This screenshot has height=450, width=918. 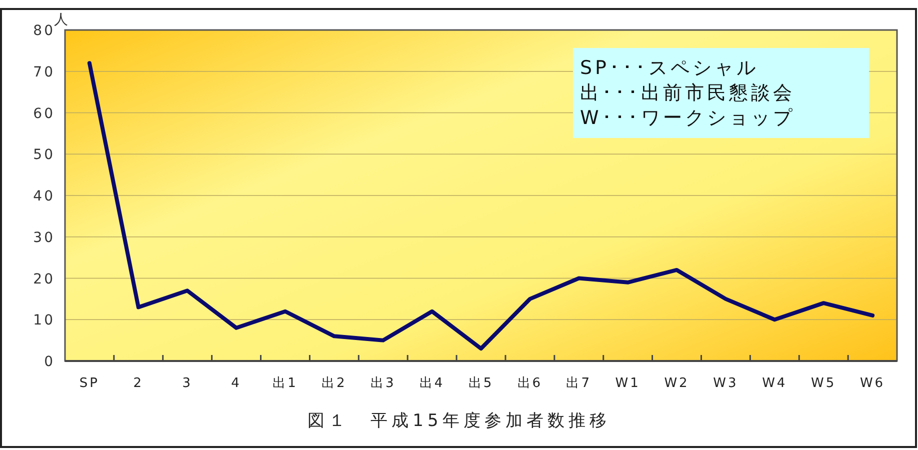 I want to click on x-tick-label: 出2, so click(x=334, y=383).